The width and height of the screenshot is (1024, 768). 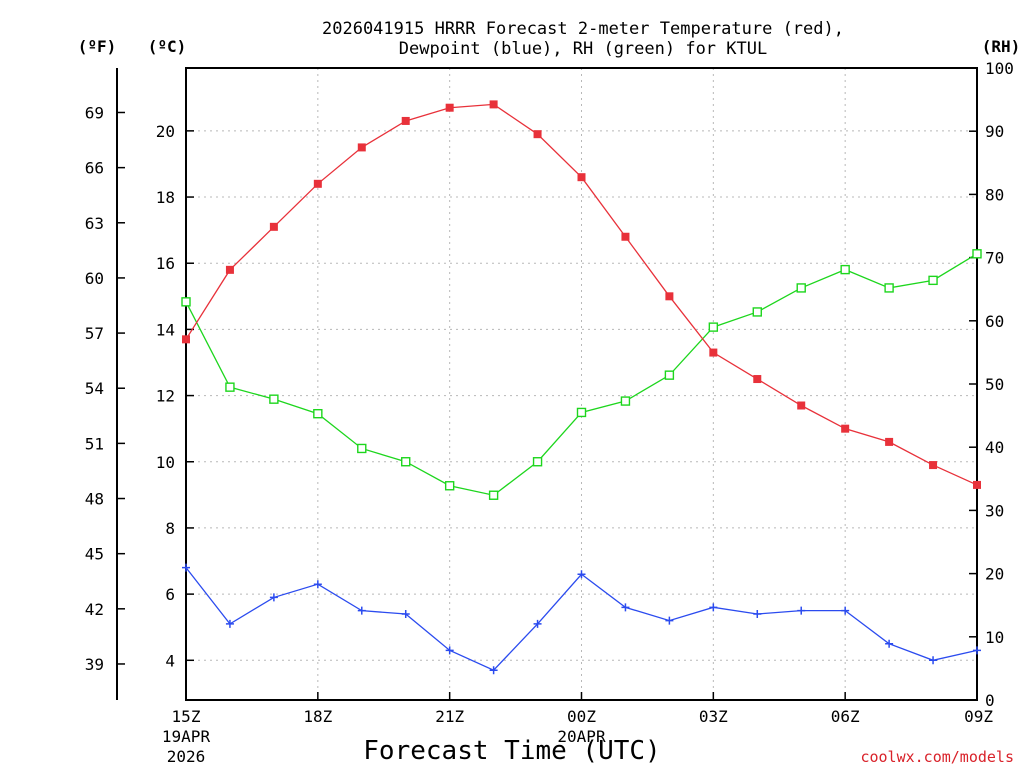 What do you see at coordinates (94, 443) in the screenshot?
I see `fahrenheit-tick-label: 51` at bounding box center [94, 443].